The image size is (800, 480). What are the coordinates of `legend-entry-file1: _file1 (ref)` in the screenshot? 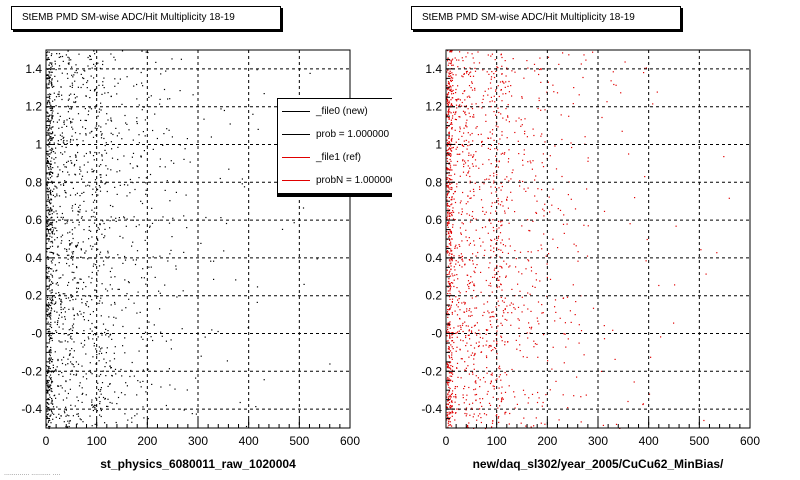 It's located at (335, 157).